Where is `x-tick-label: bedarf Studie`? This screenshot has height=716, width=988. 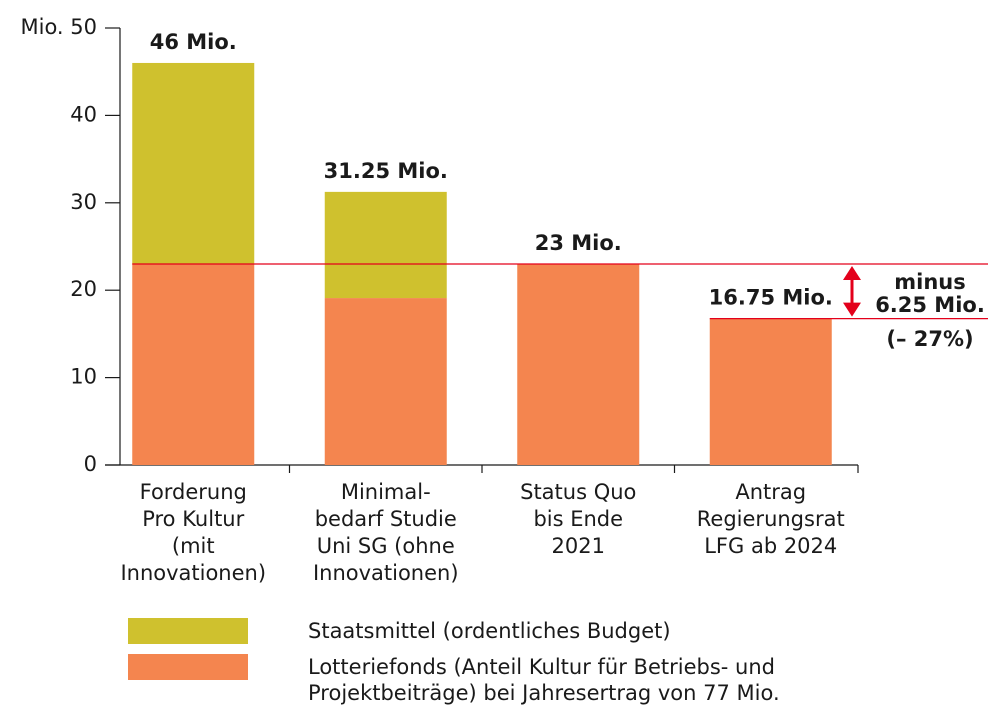 x-tick-label: bedarf Studie is located at coordinates (386, 519).